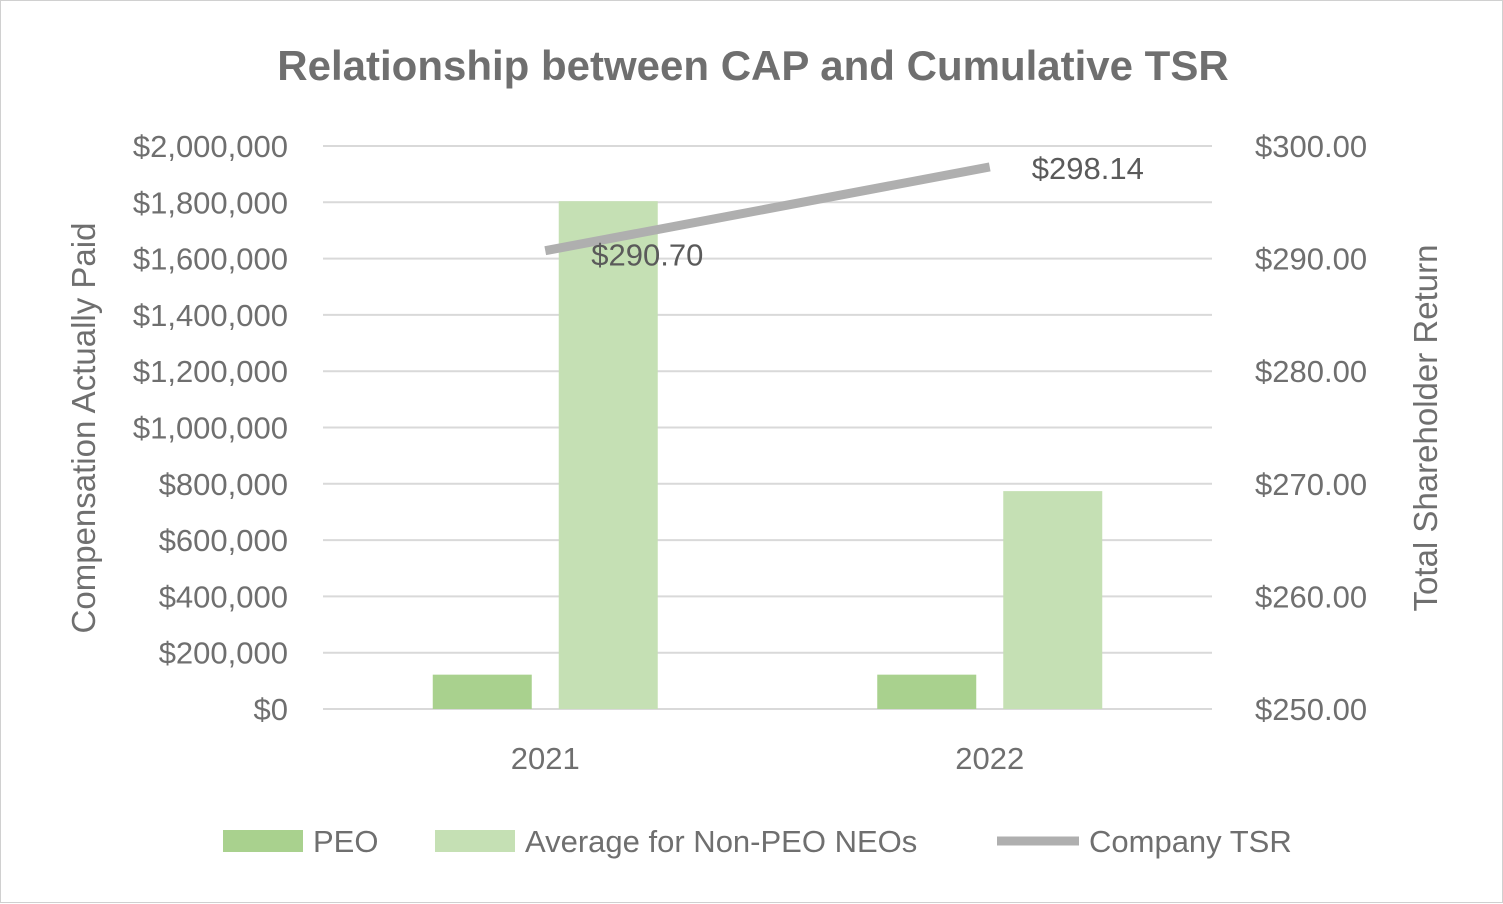  I want to click on legend-label-company-tsr: Company TSR, so click(1190, 841).